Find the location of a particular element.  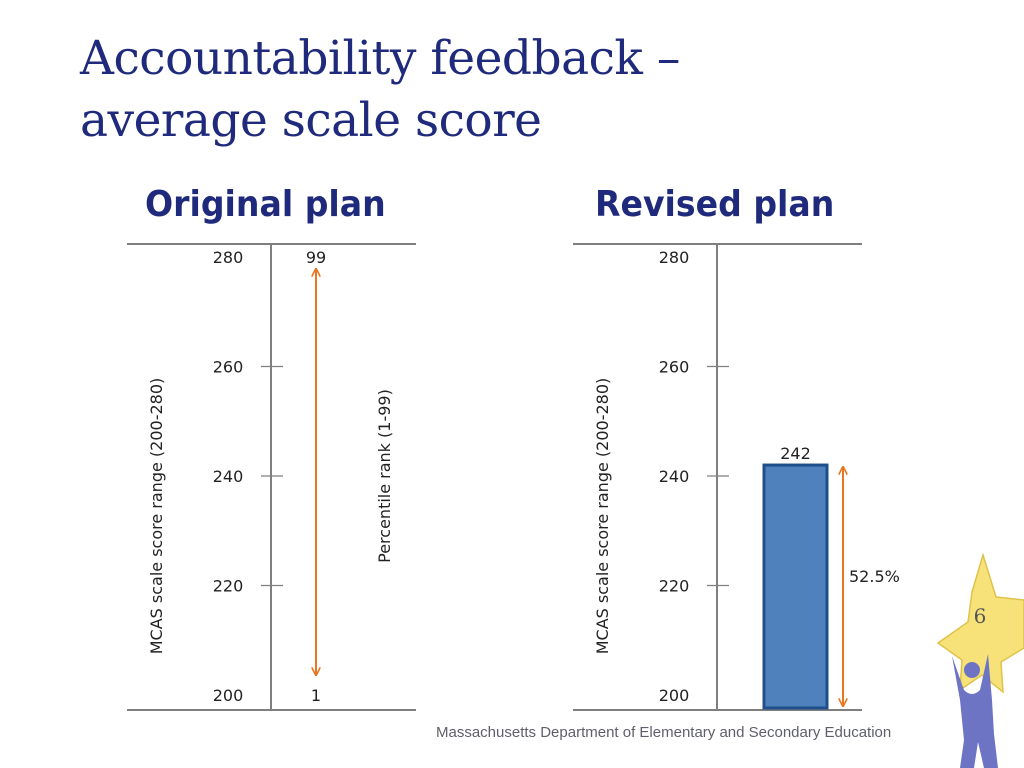

slide-title-line-1: Accountability feedback – is located at coordinates (380, 58).